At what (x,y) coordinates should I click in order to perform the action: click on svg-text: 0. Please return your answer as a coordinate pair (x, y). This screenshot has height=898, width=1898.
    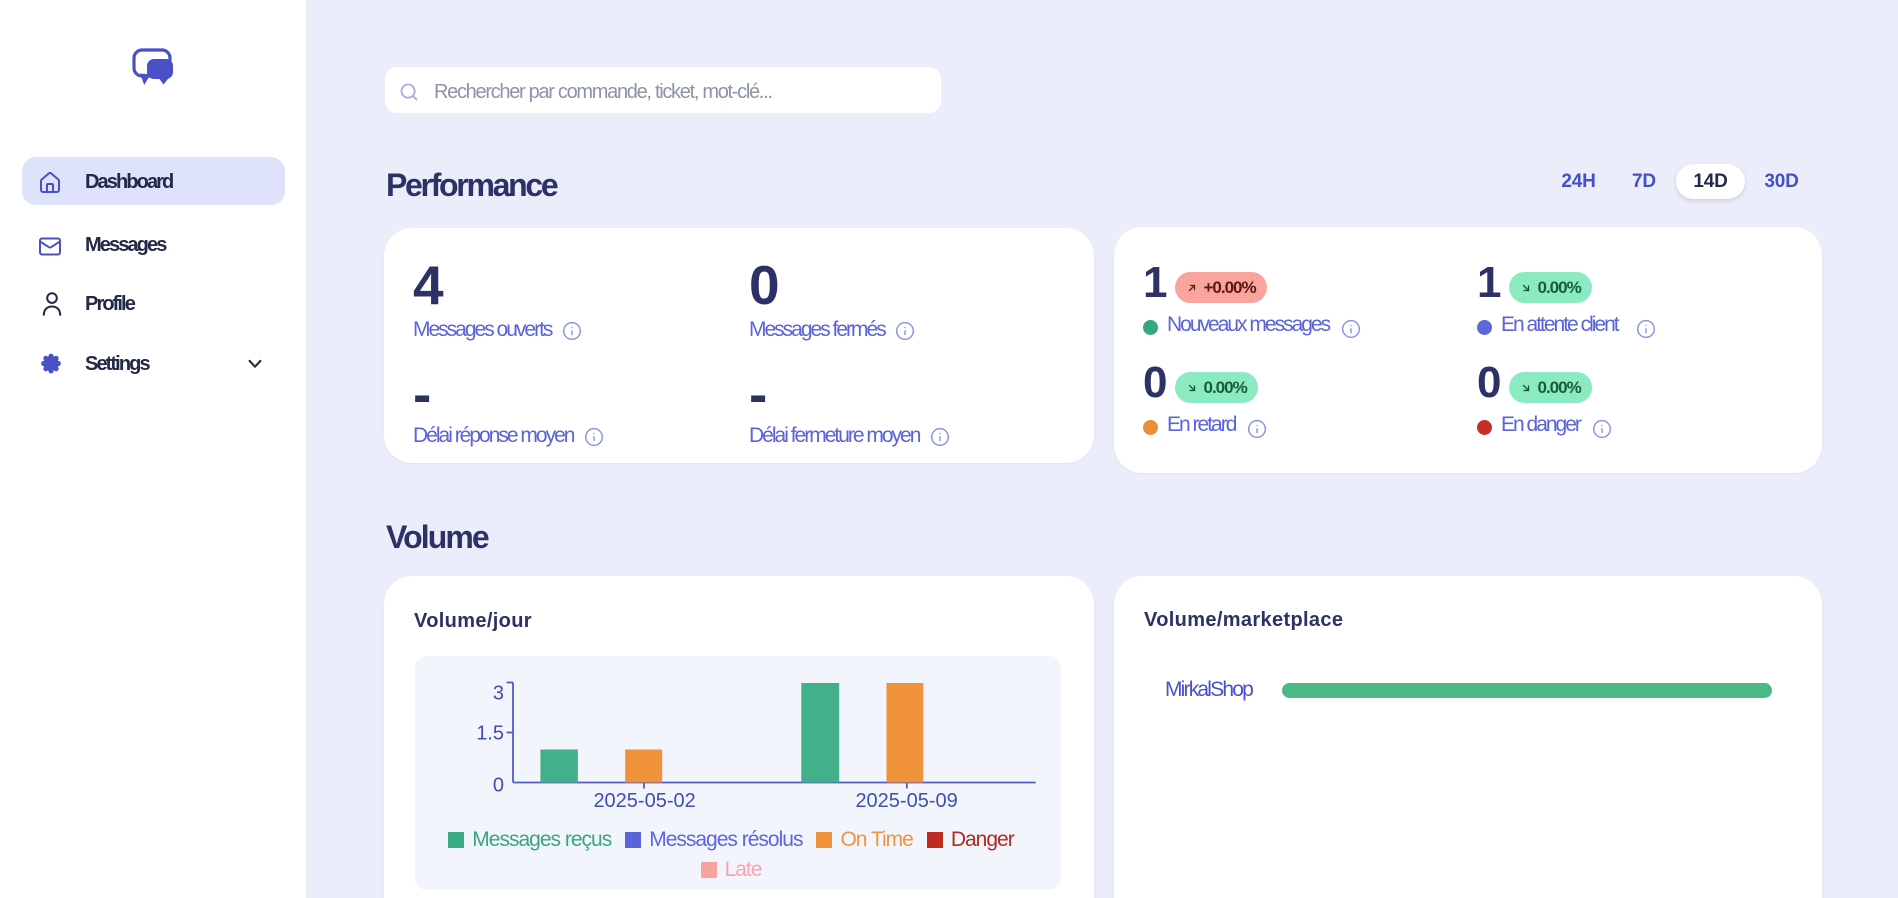
    Looking at the image, I should click on (498, 785).